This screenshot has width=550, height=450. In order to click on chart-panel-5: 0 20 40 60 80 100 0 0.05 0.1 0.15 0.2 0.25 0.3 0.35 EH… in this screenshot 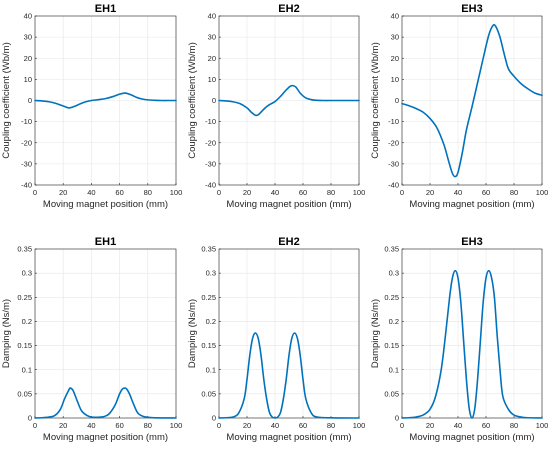, I will do `click(276, 339)`.